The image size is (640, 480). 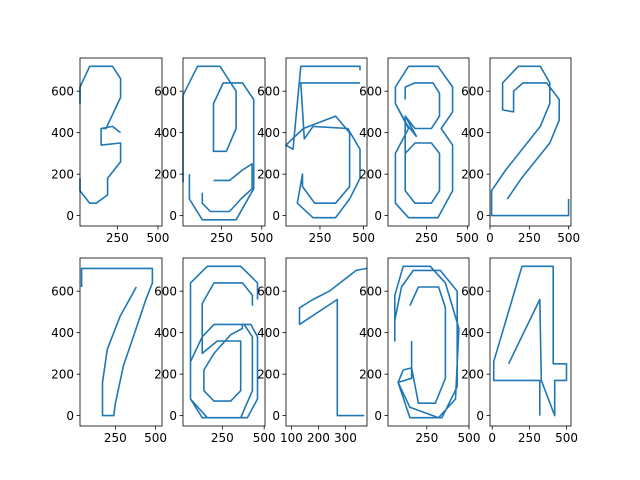 I want to click on panel-digit-4: 0 250 500 0 200 400 600, so click(x=519, y=351).